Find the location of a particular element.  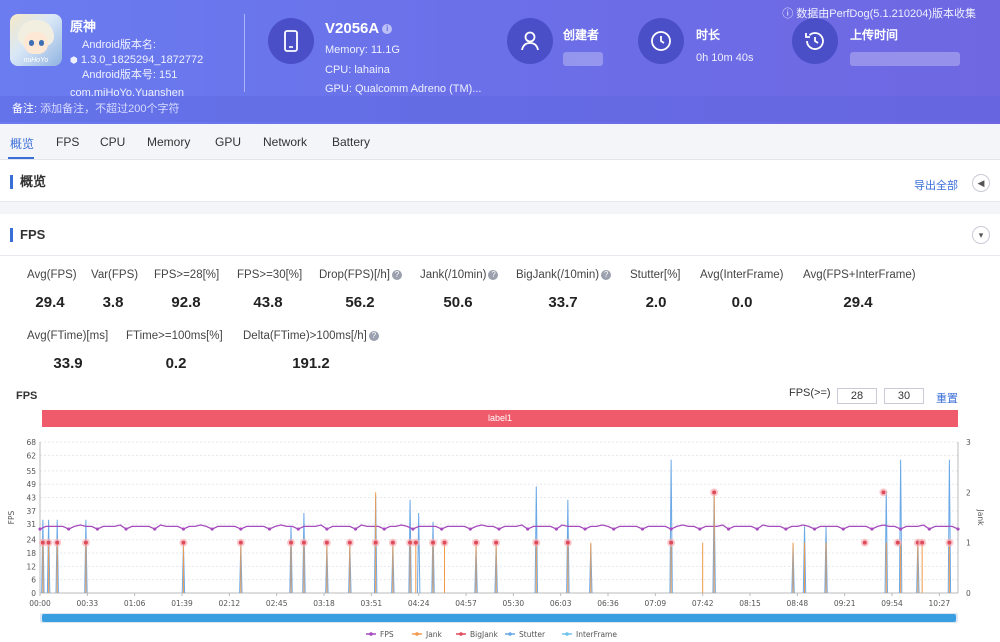

export-all-link: 导出全部 is located at coordinates (936, 186).